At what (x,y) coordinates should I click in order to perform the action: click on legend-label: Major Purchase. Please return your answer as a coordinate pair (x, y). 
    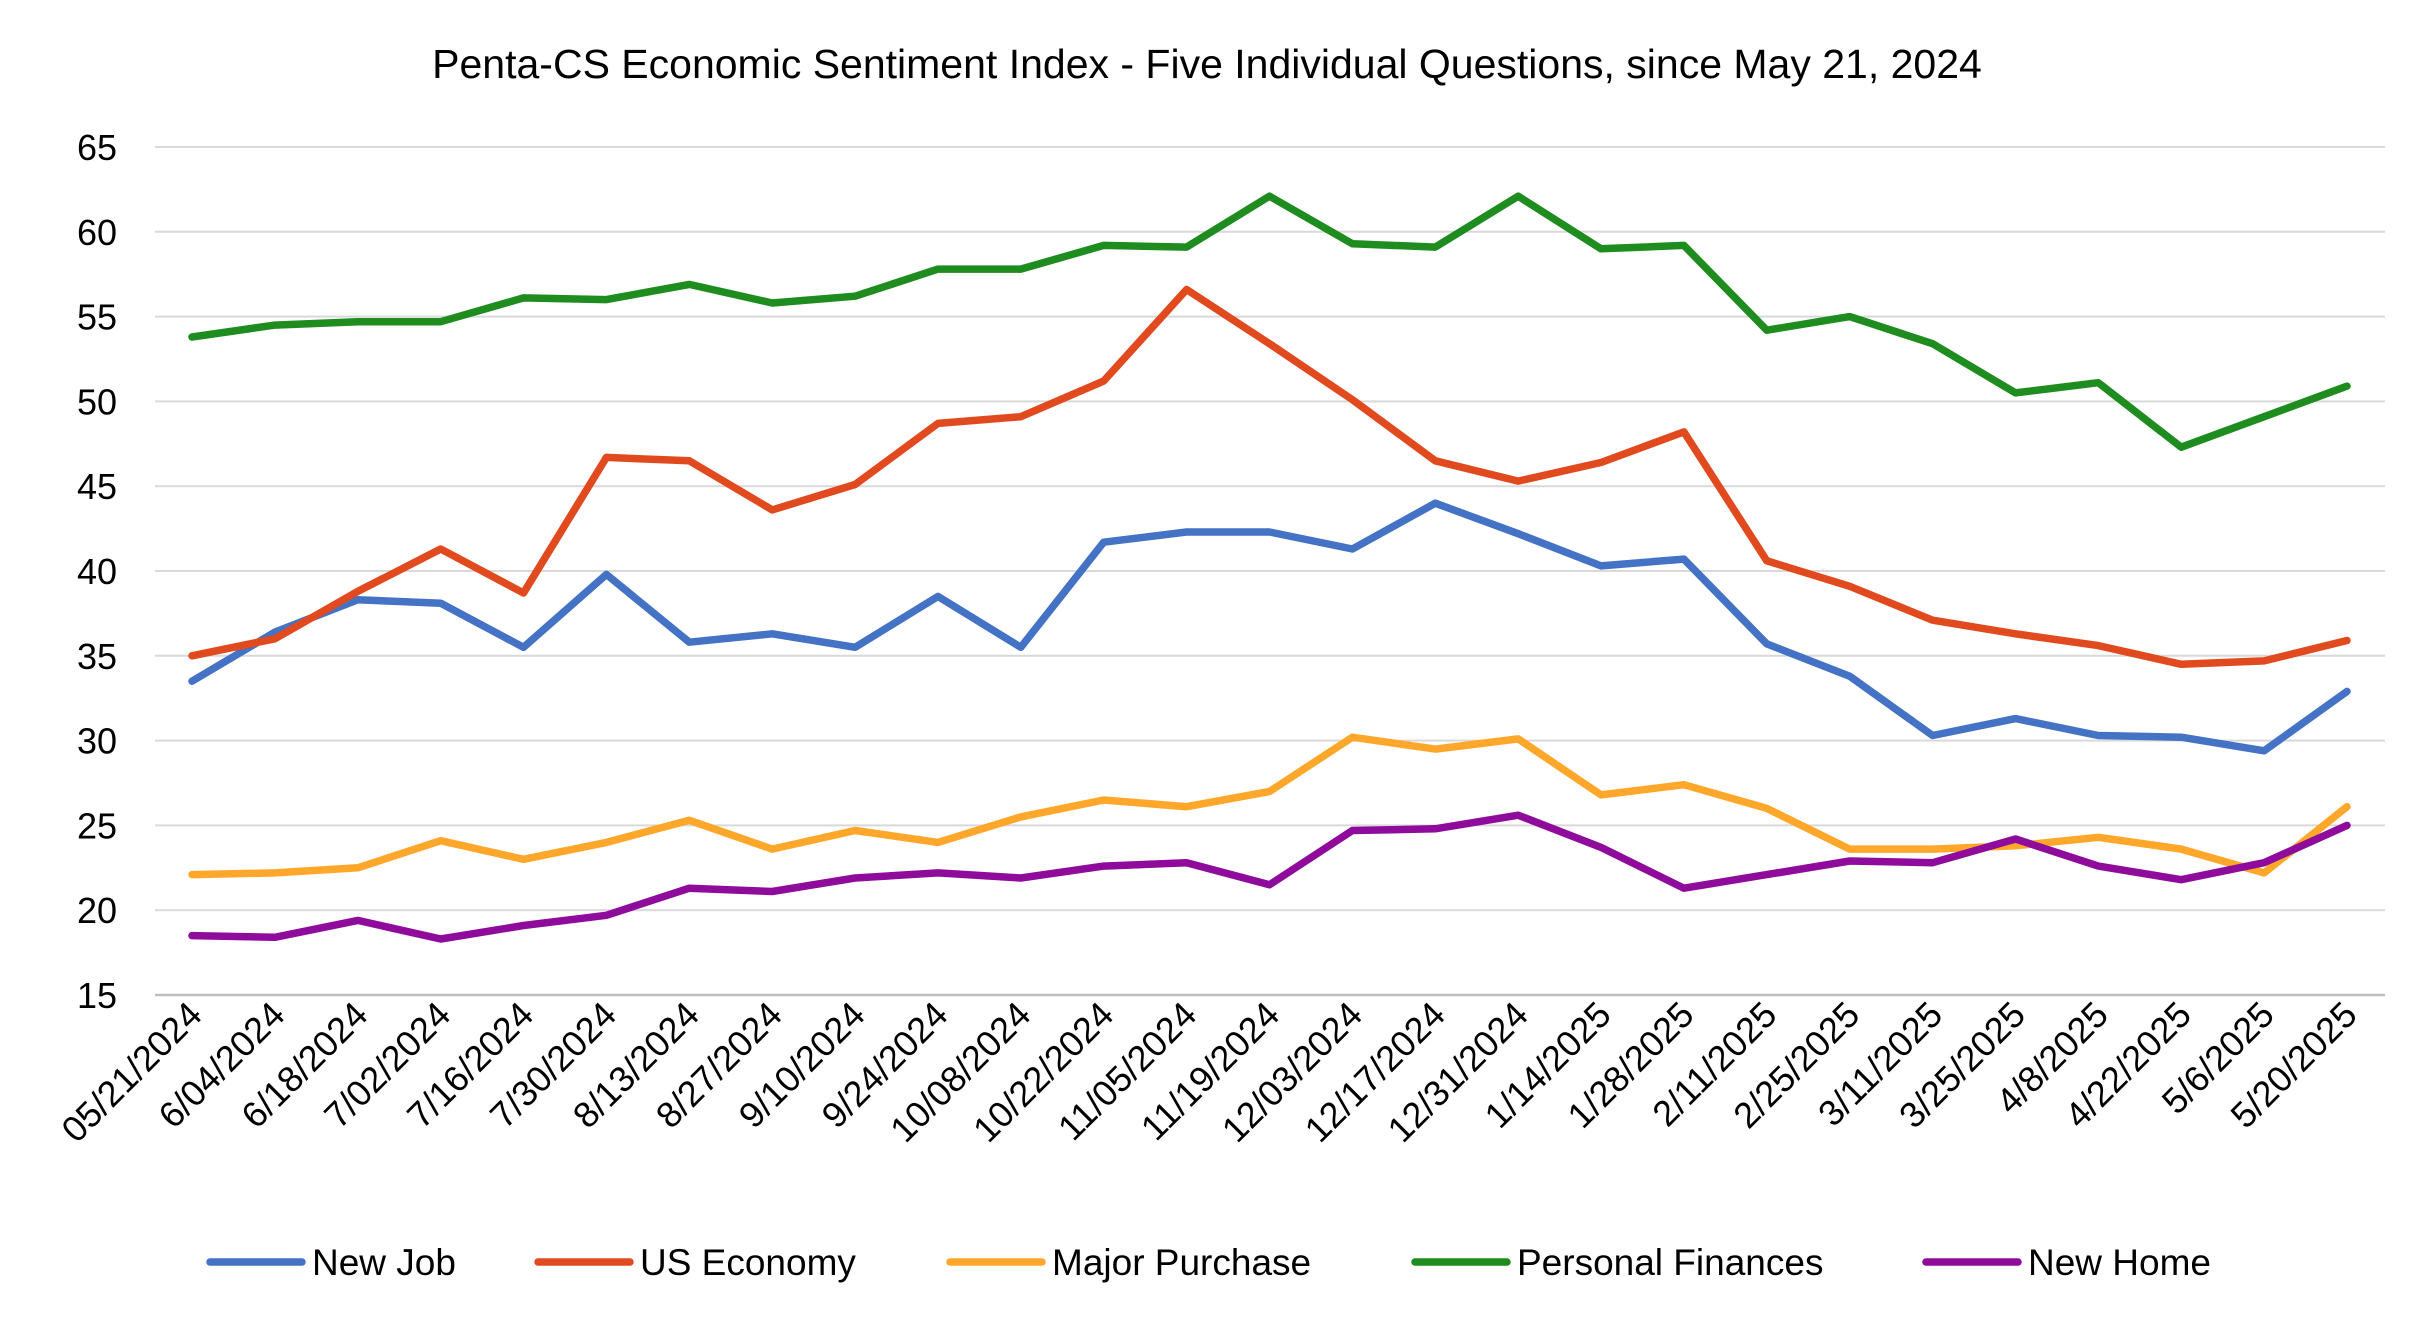
    Looking at the image, I should click on (1181, 1262).